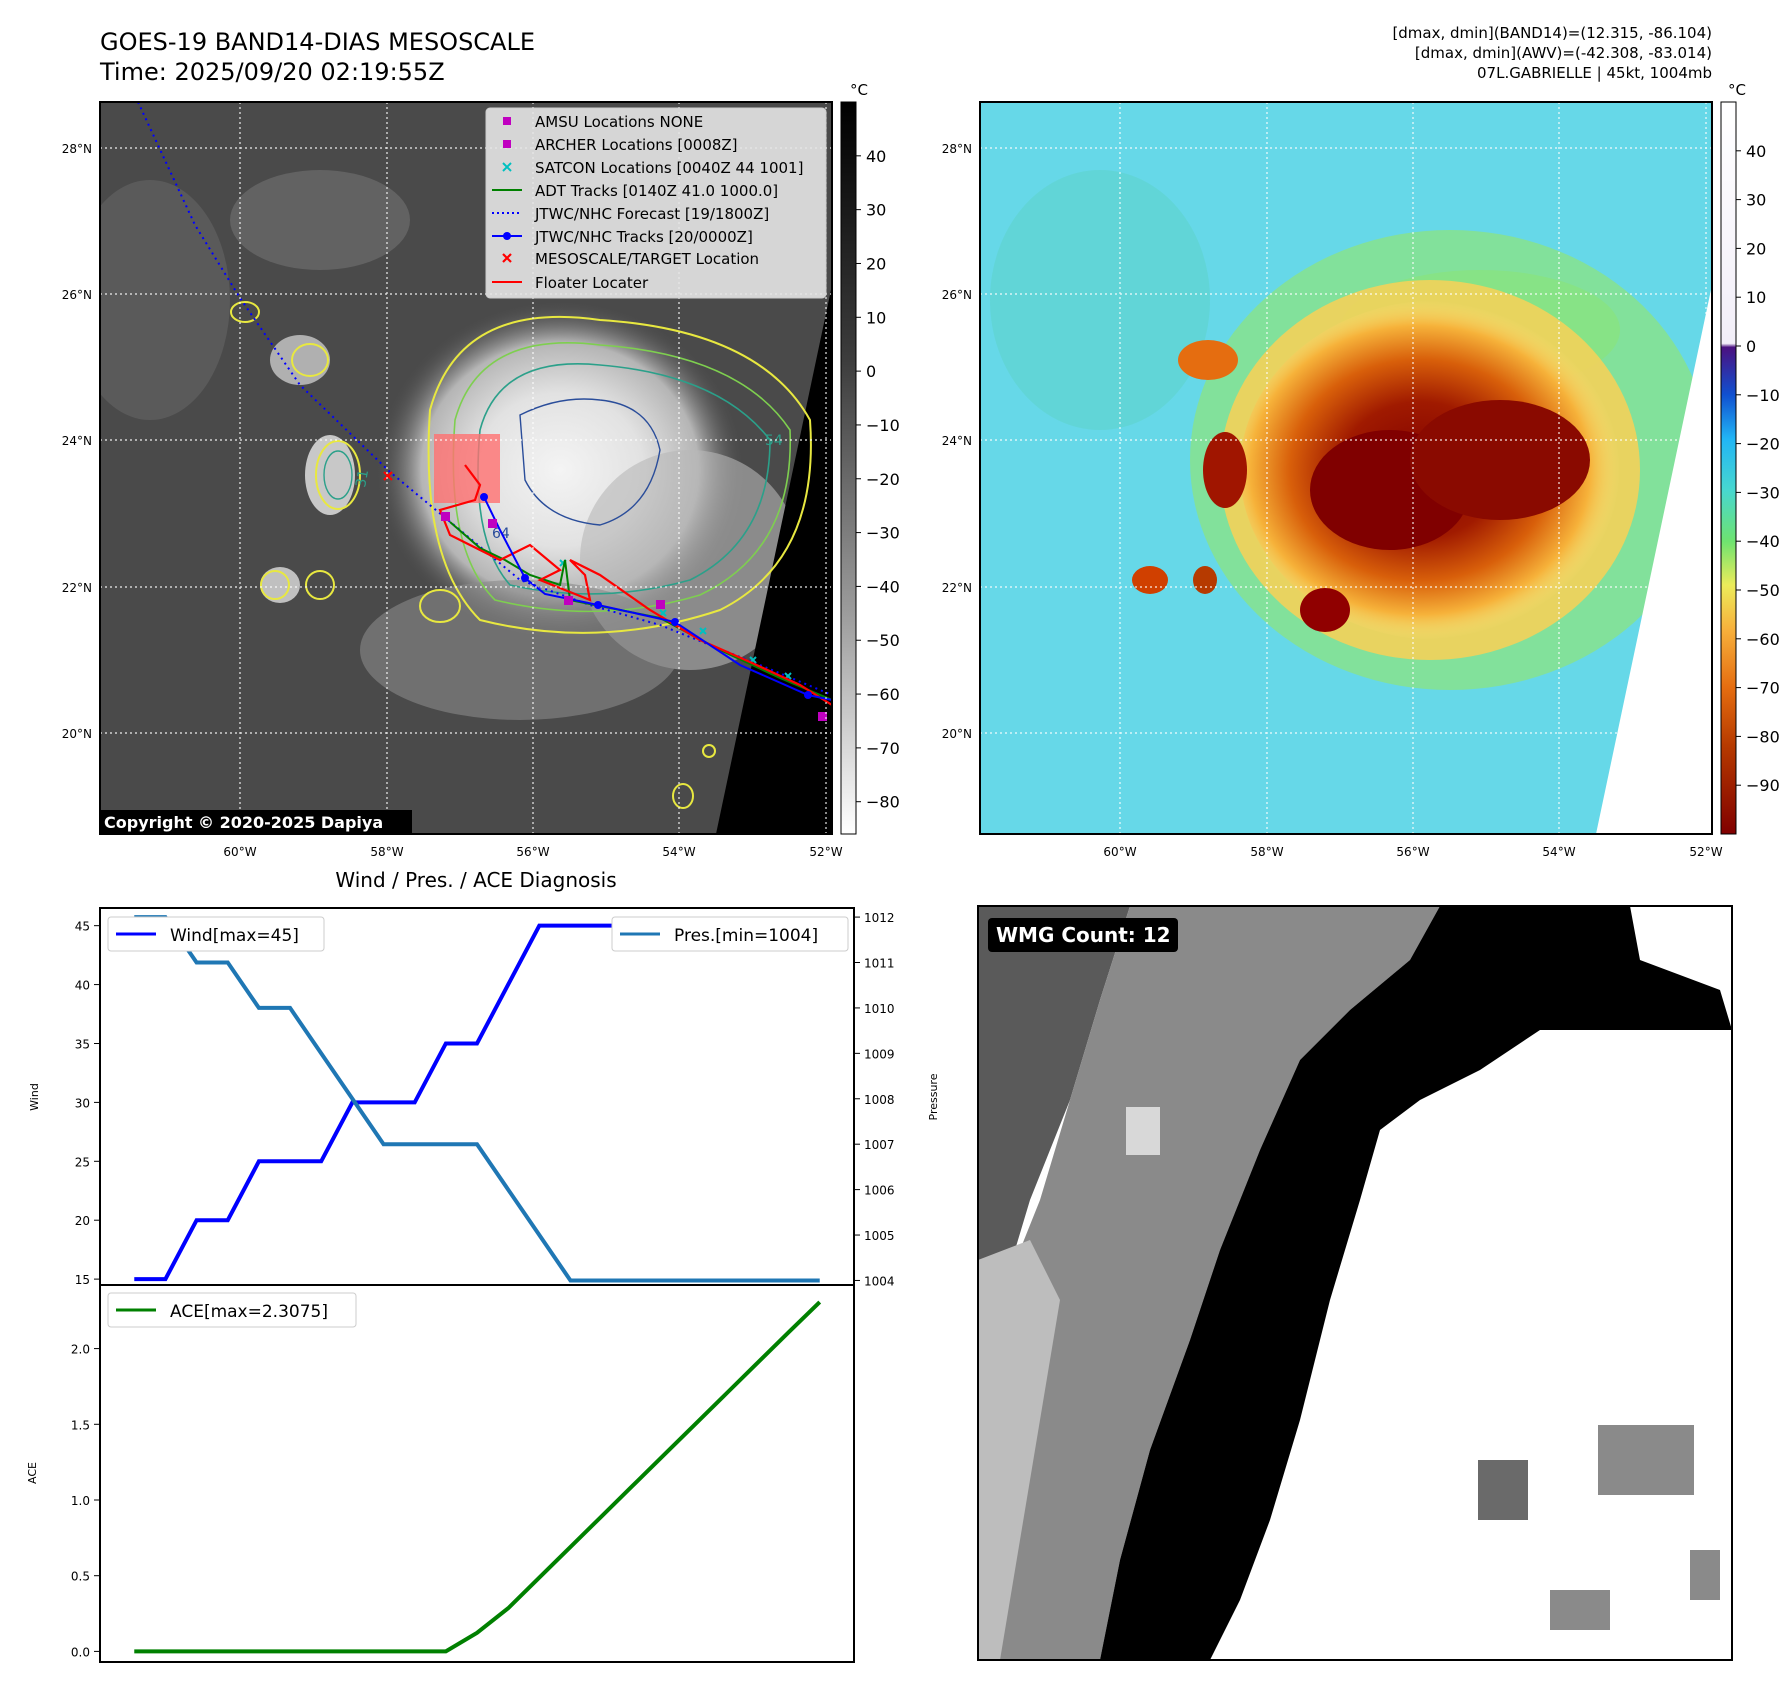 The height and width of the screenshot is (1694, 1792). I want to click on ace-yticks: 2.0 1.5 1.0 0.5 0.0, so click(85, 1501).